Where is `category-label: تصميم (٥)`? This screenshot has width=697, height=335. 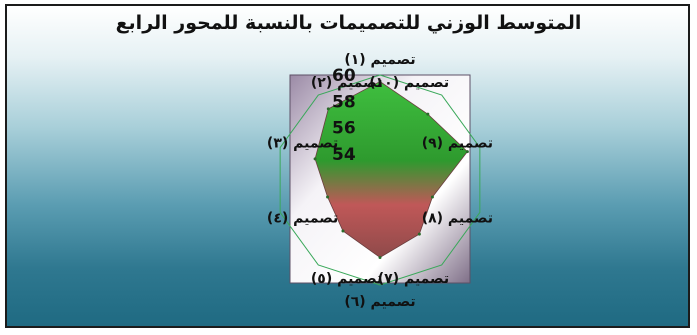
category-label: تصميم (٥) is located at coordinates (346, 279).